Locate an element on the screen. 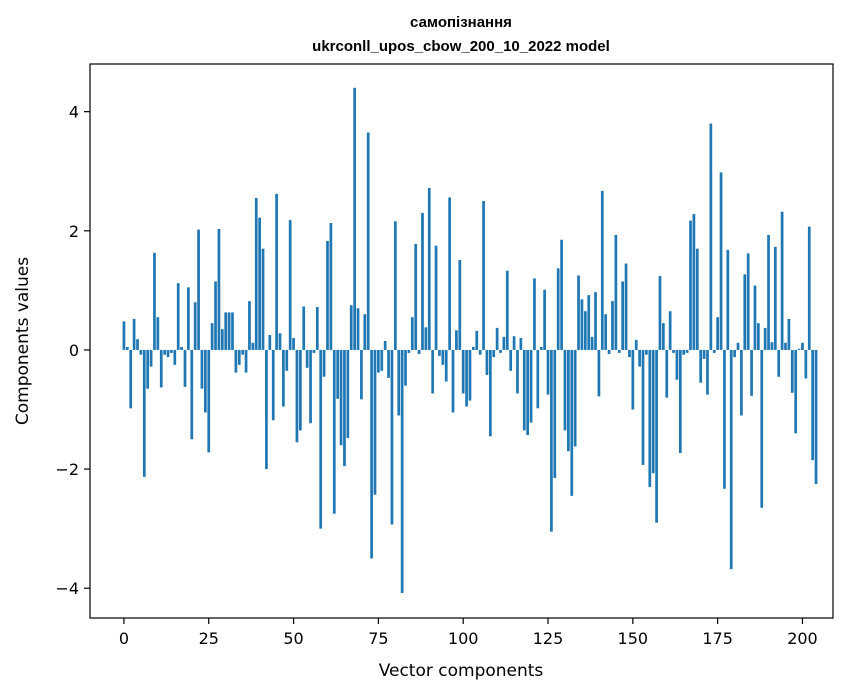 The height and width of the screenshot is (696, 847). x-tick-label: 0 is located at coordinates (124, 638).